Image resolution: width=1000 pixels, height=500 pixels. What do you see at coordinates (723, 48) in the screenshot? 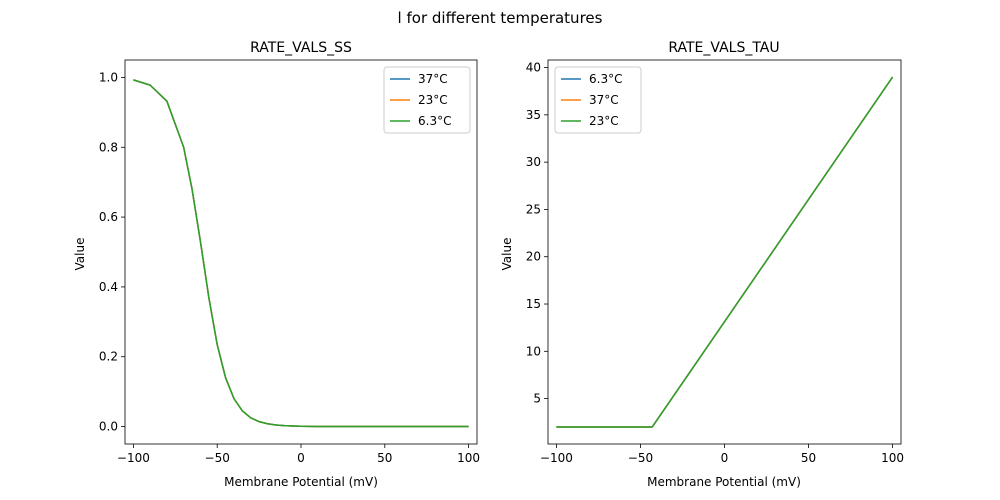
I see `plot-title: RATE_VALS_TAU` at bounding box center [723, 48].